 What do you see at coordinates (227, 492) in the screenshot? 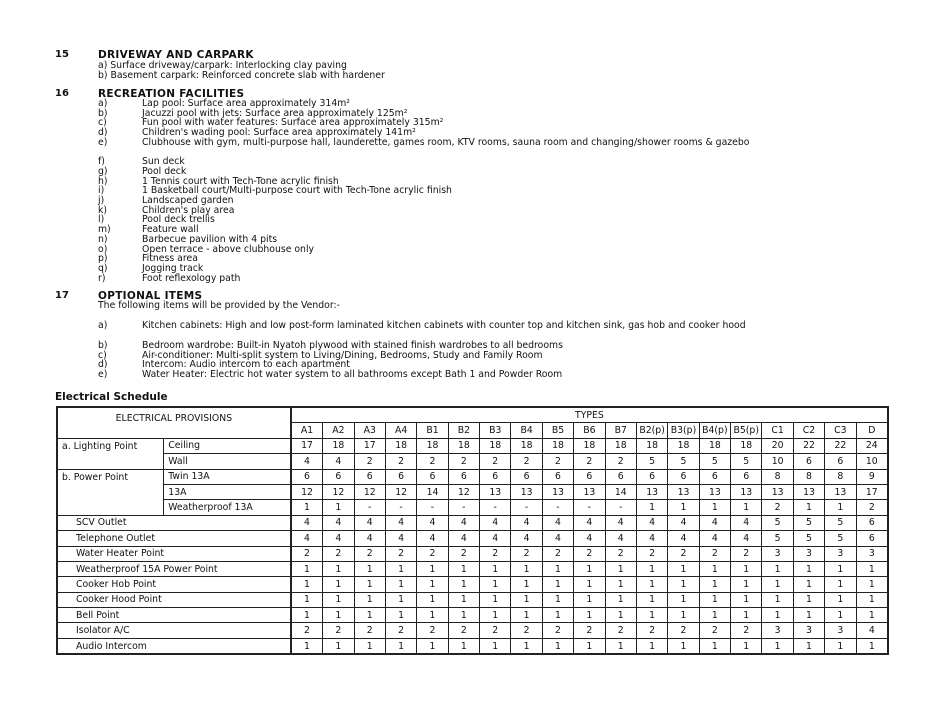
I see `row-sub-label: 13A` at bounding box center [227, 492].